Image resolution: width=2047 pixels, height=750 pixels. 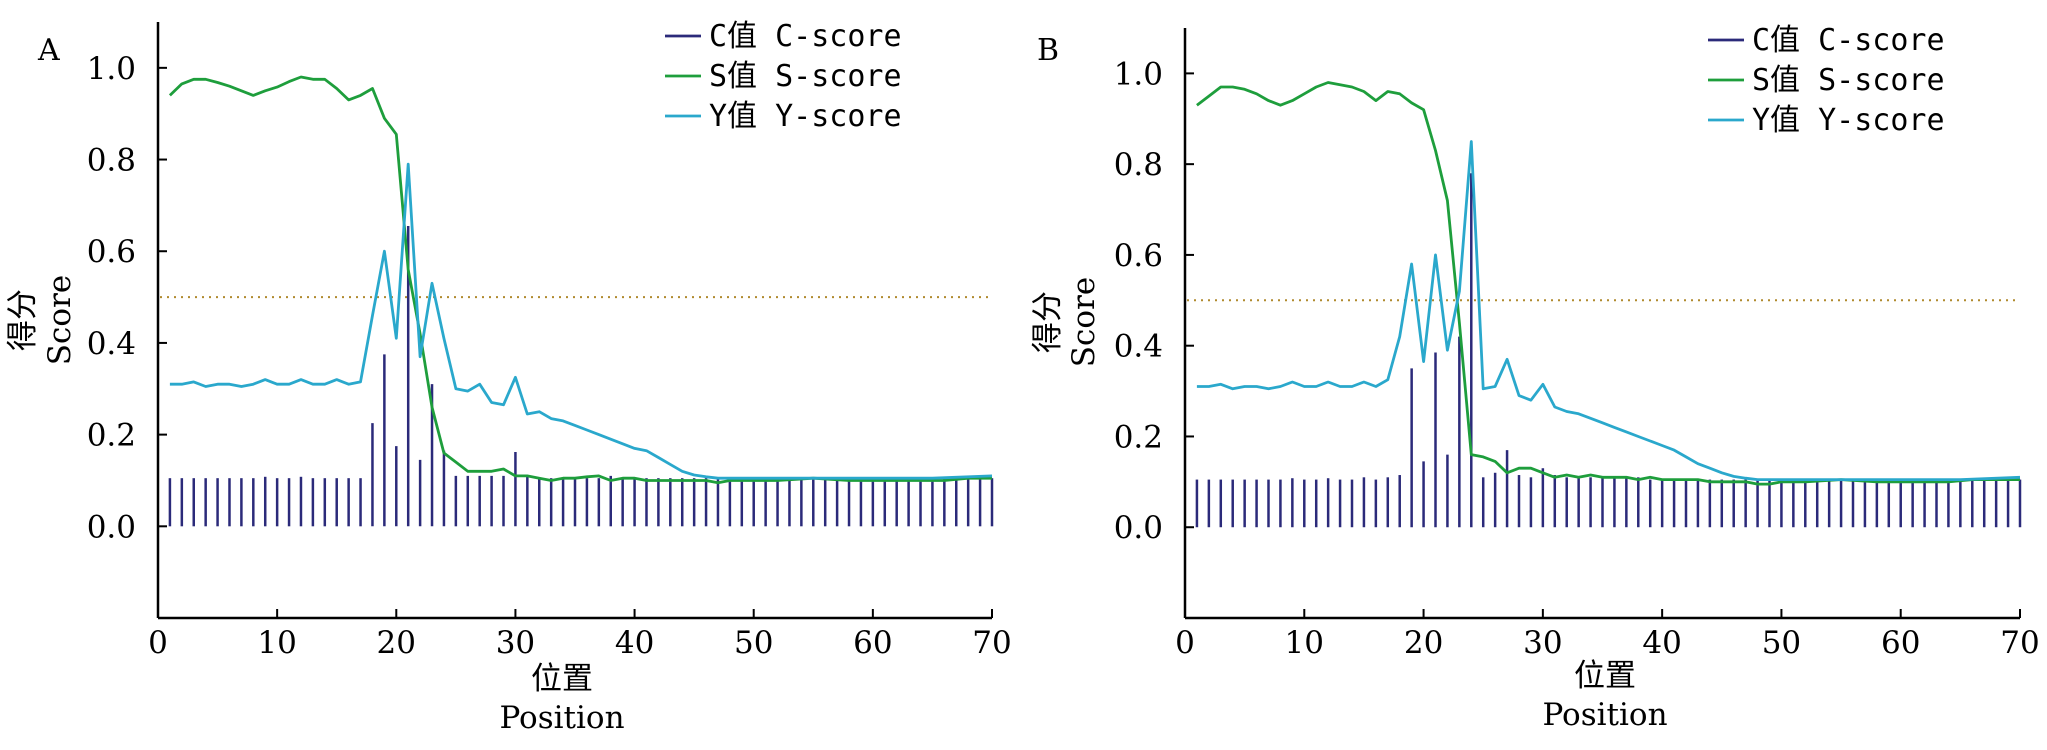 I want to click on panel-label: A, so click(x=48, y=50).